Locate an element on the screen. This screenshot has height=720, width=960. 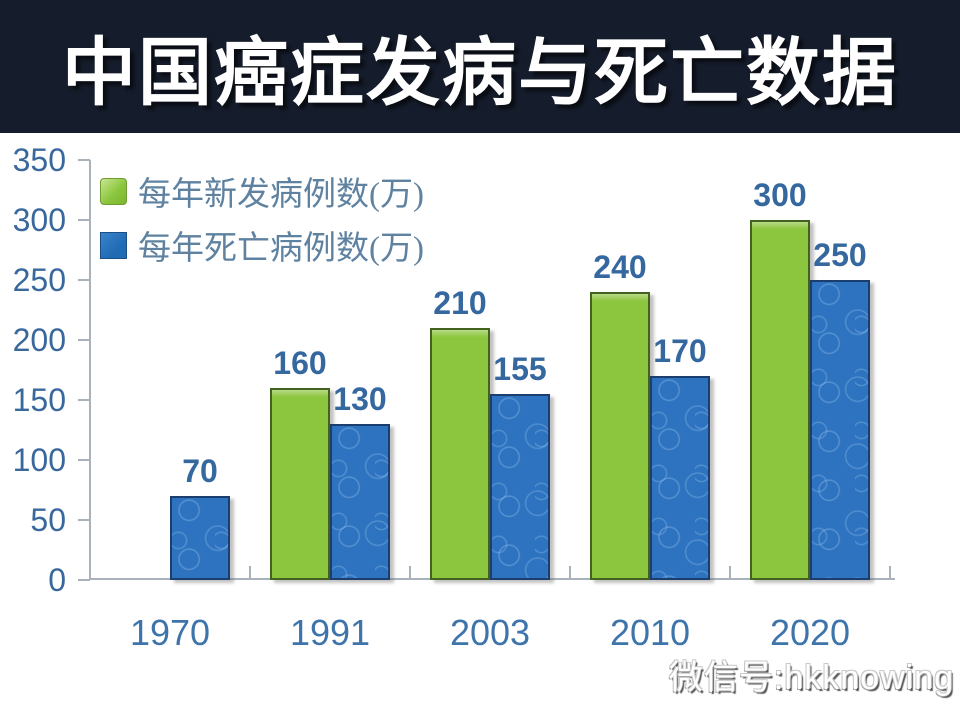
legend-item-new-cases: 每年新发病例数(万) is located at coordinates (262, 194).